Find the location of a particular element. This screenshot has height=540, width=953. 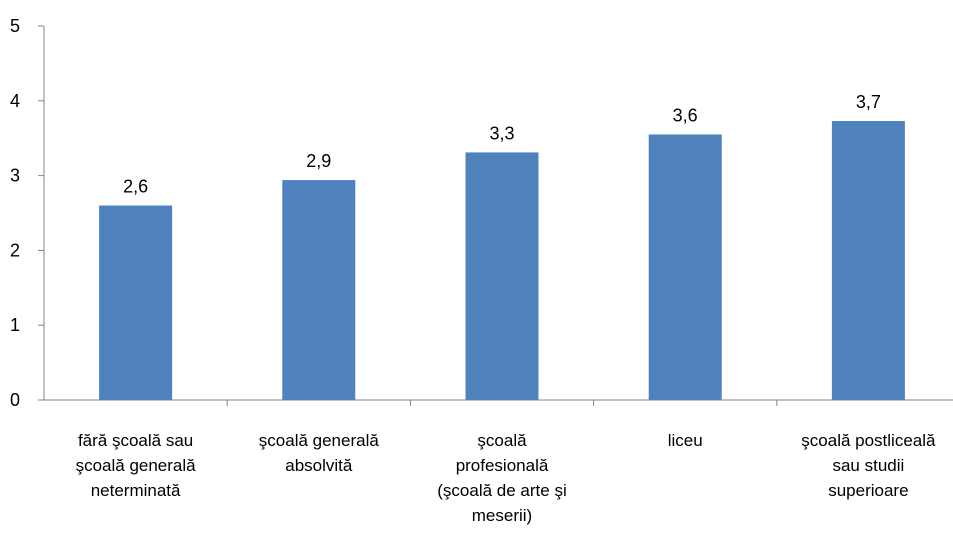

bar-value-label: 3,3 is located at coordinates (501, 133).